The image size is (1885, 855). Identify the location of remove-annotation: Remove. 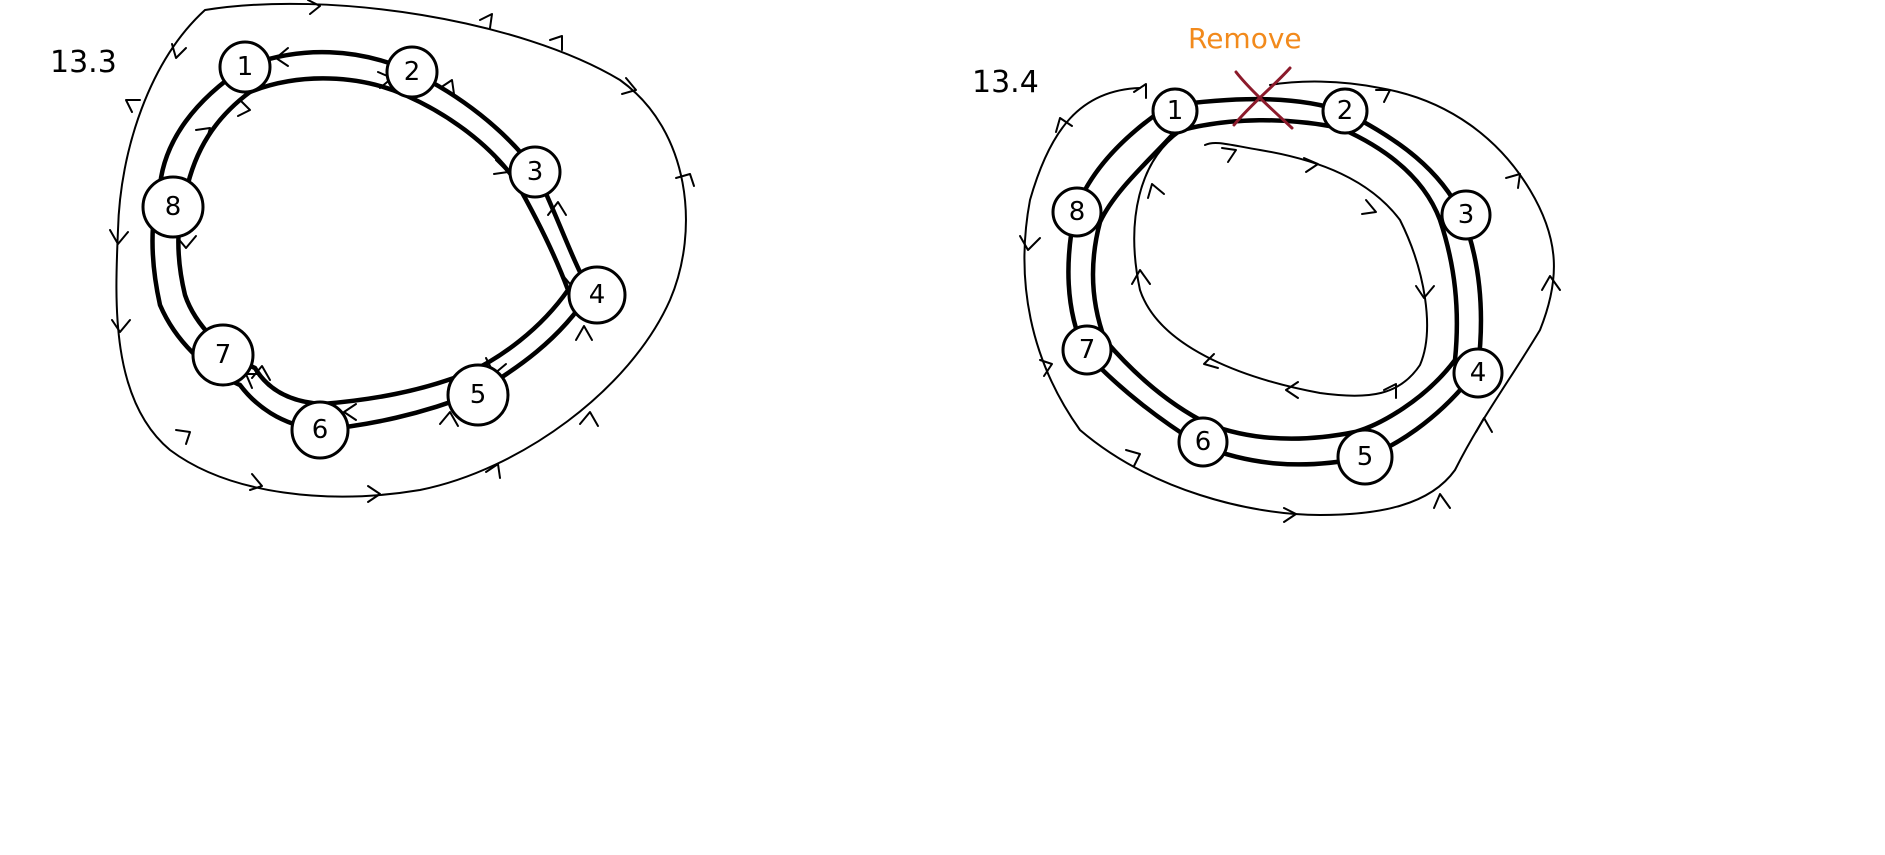
(1245, 38).